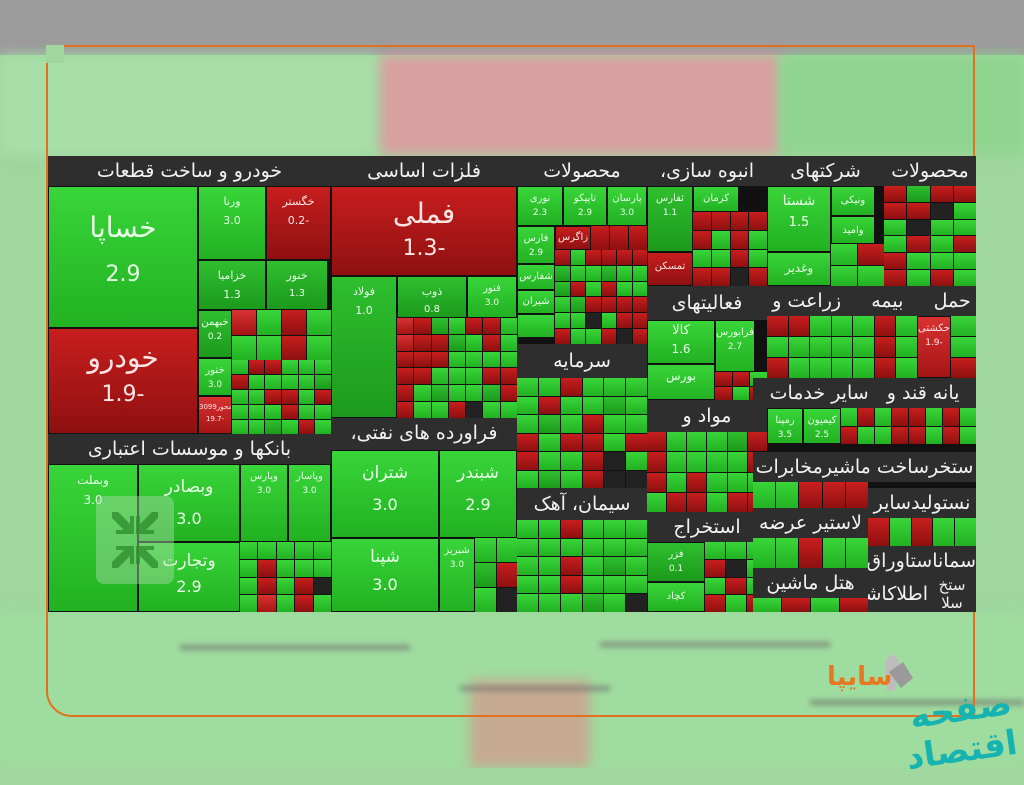 This screenshot has width=1024, height=785. What do you see at coordinates (424, 231) in the screenshot?
I see `cell-famli: فملی 1.3-` at bounding box center [424, 231].